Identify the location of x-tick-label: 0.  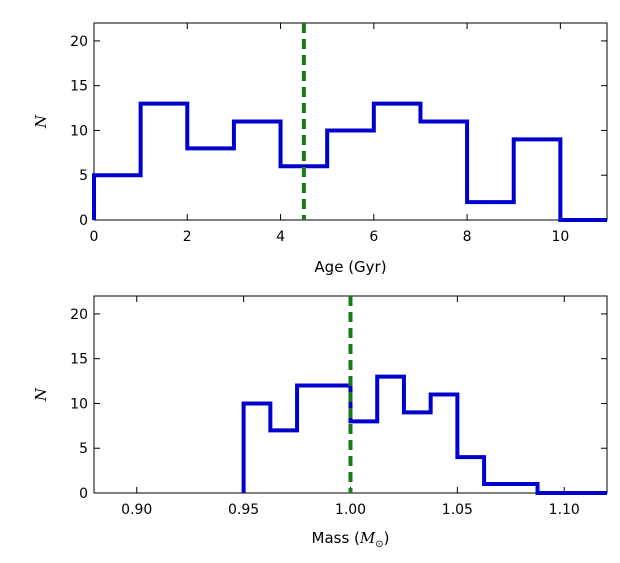
(94, 237).